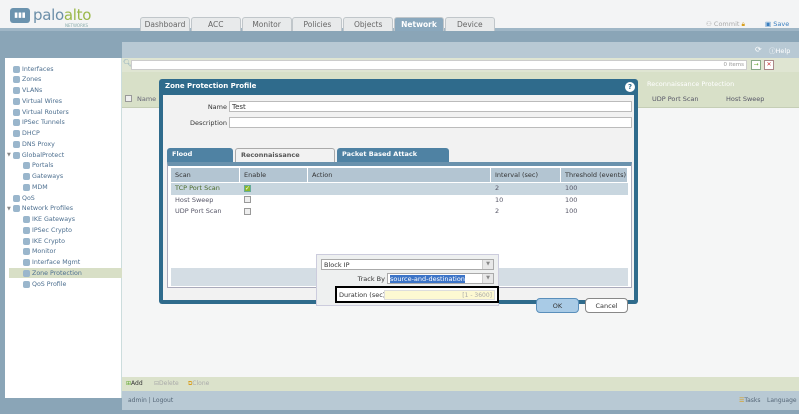  Describe the element at coordinates (217, 107) in the screenshot. I see `name-label: Name` at that location.